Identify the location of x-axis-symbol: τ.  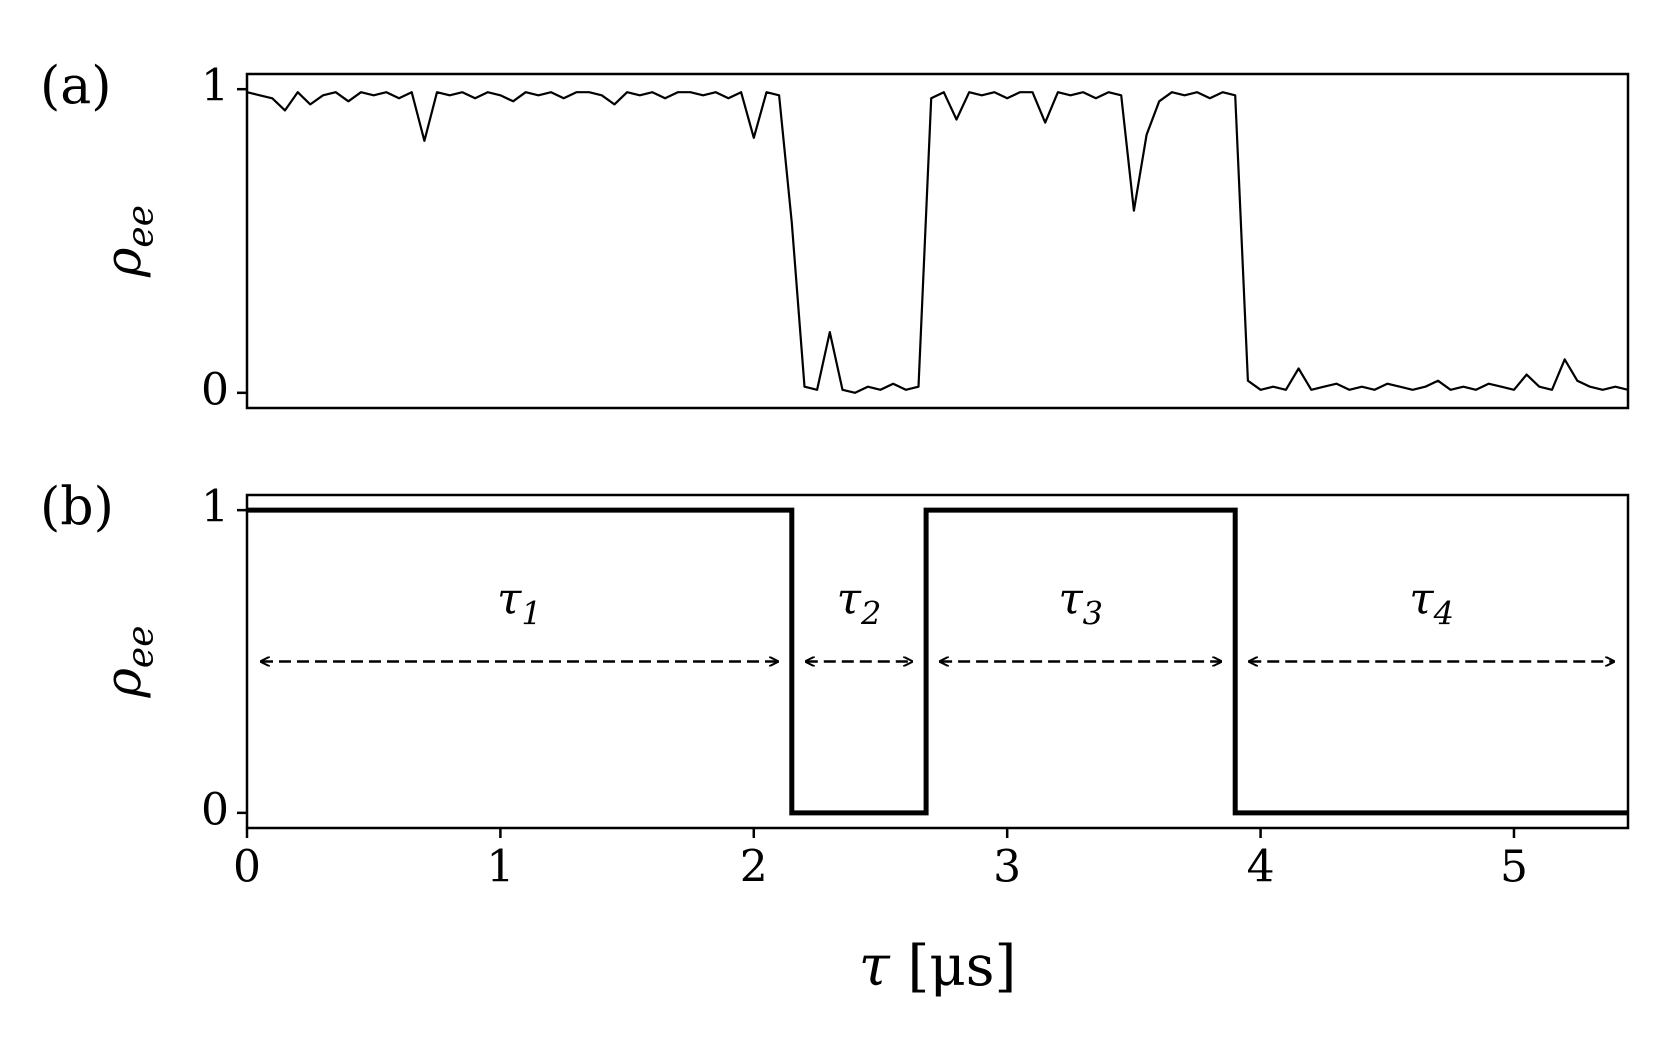
(875, 966).